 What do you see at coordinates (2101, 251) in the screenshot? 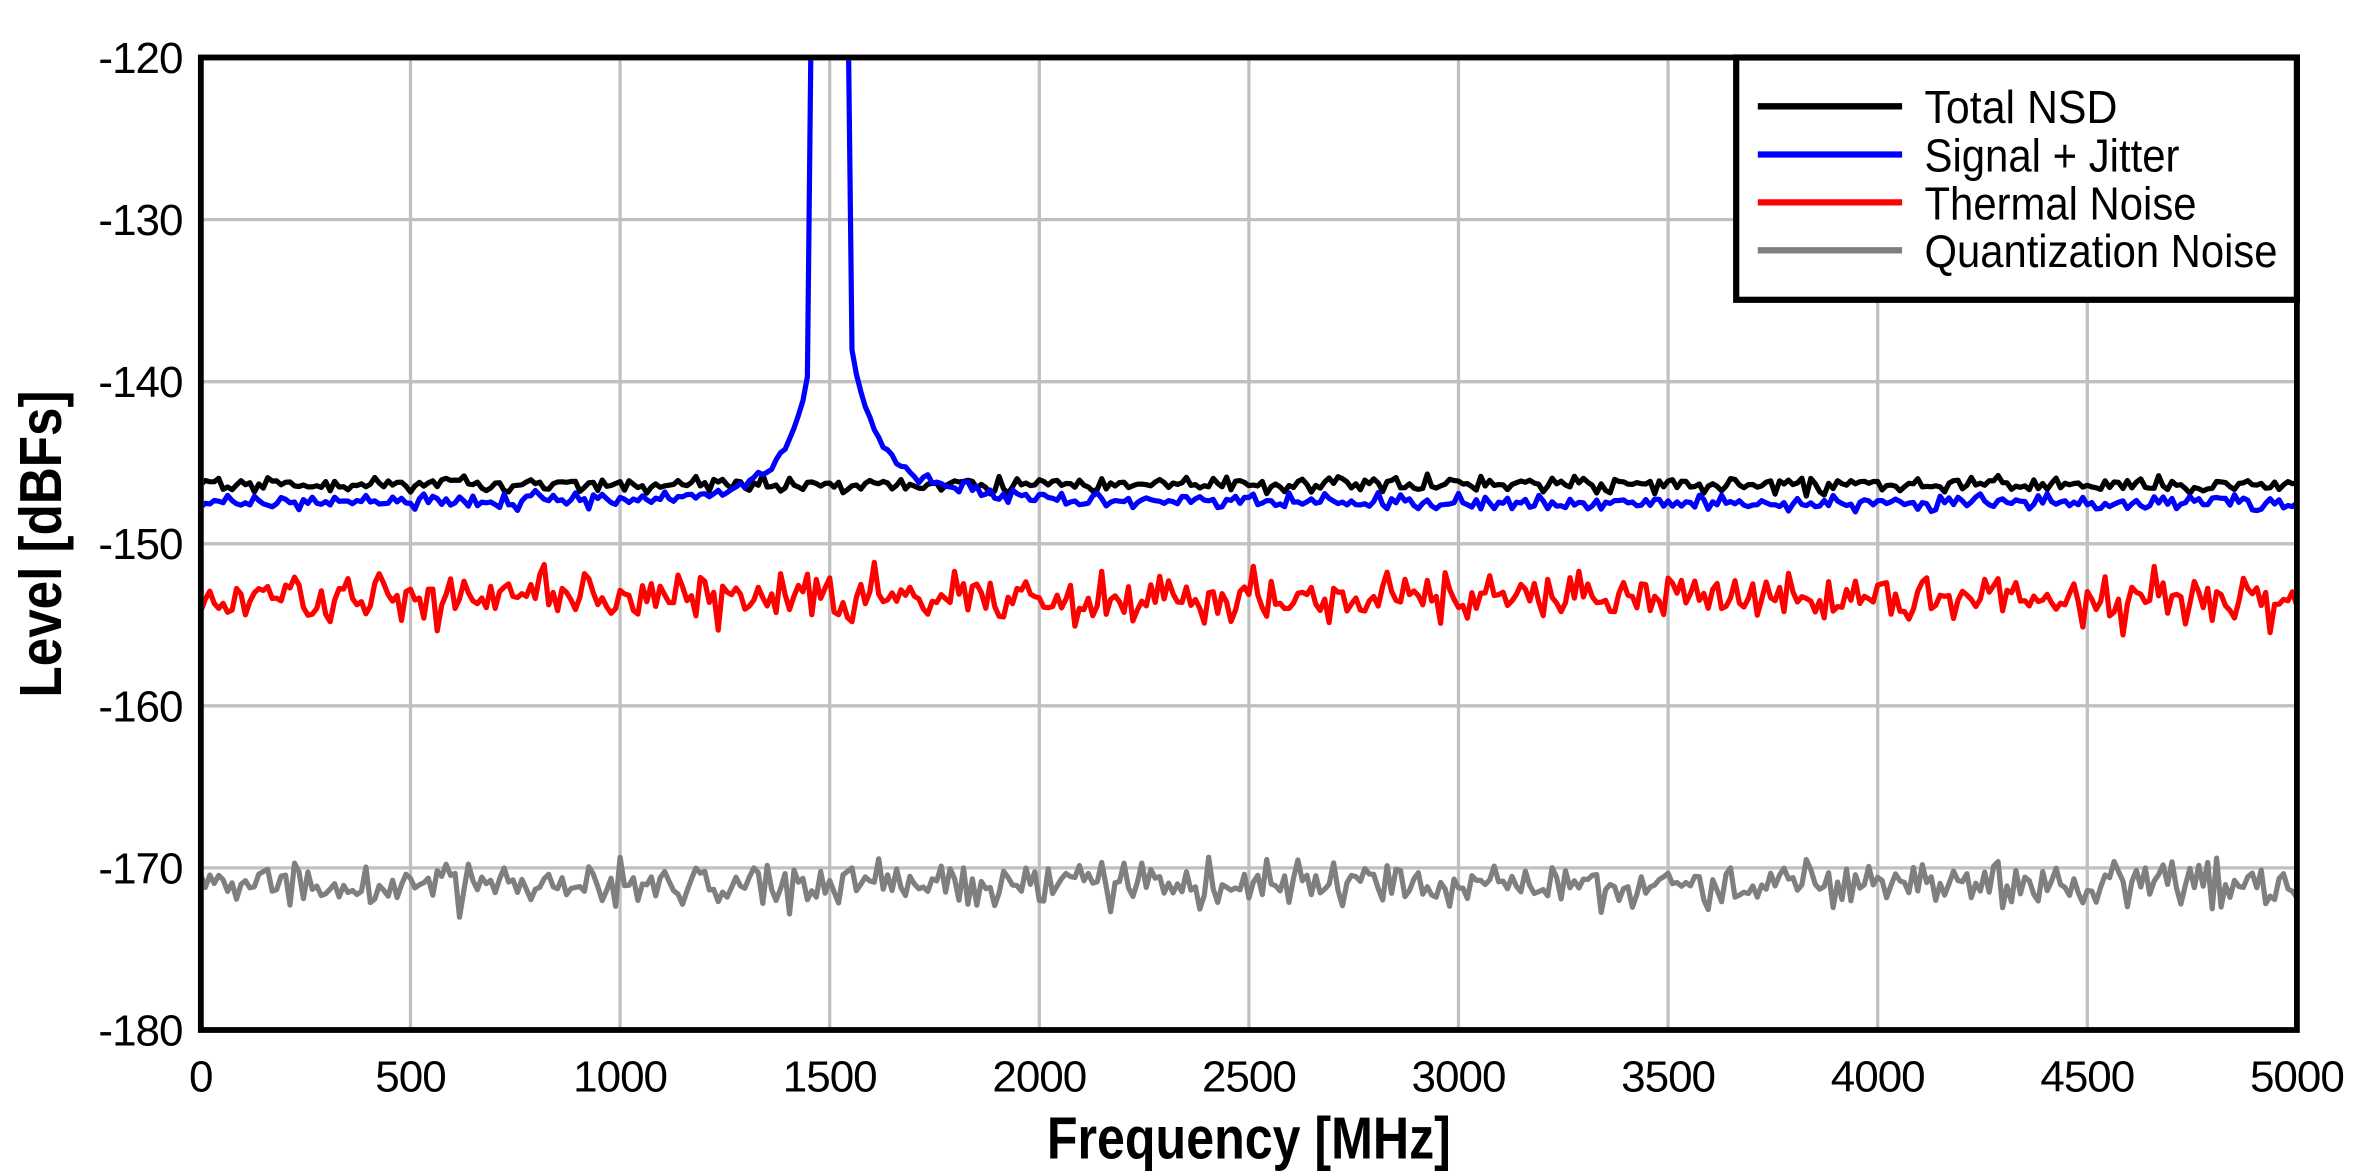
I see `svg-text: Quantization Noise` at bounding box center [2101, 251].